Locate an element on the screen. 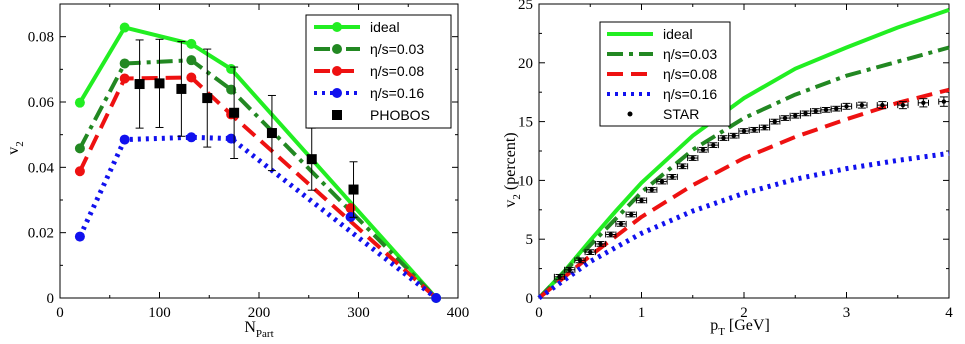 The width and height of the screenshot is (965, 344). legend-left: ideal η/s=0.03 η/s=0.08 η/s=0.16 PHOBOS is located at coordinates (378, 71).